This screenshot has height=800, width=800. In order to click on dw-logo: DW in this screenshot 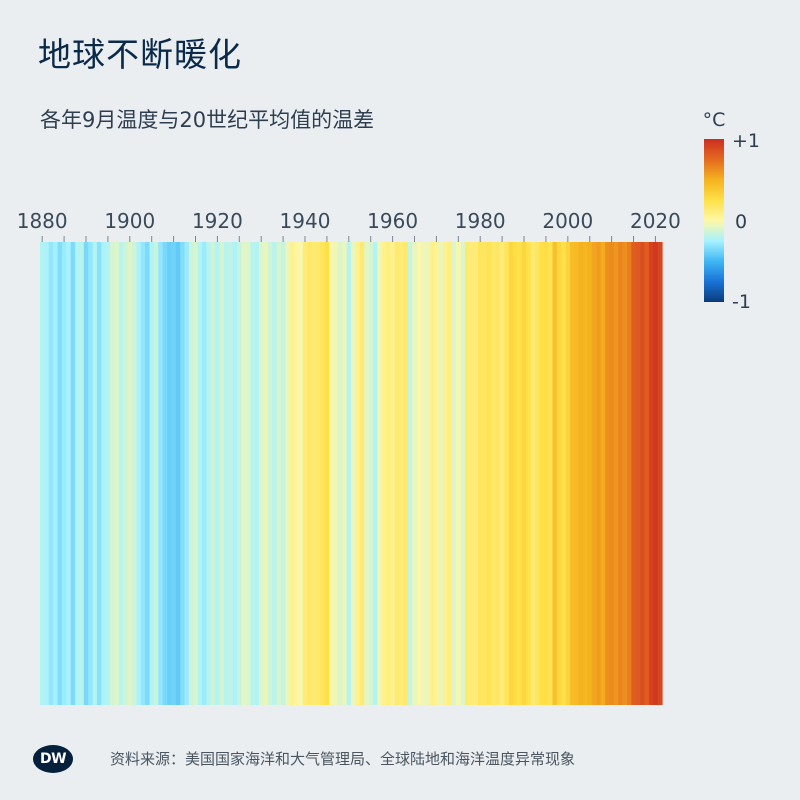, I will do `click(53, 759)`.